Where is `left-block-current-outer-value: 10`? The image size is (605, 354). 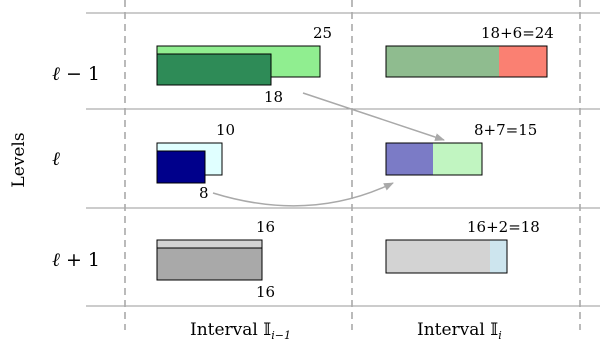 left-block-current-outer-value: 10 is located at coordinates (225, 130).